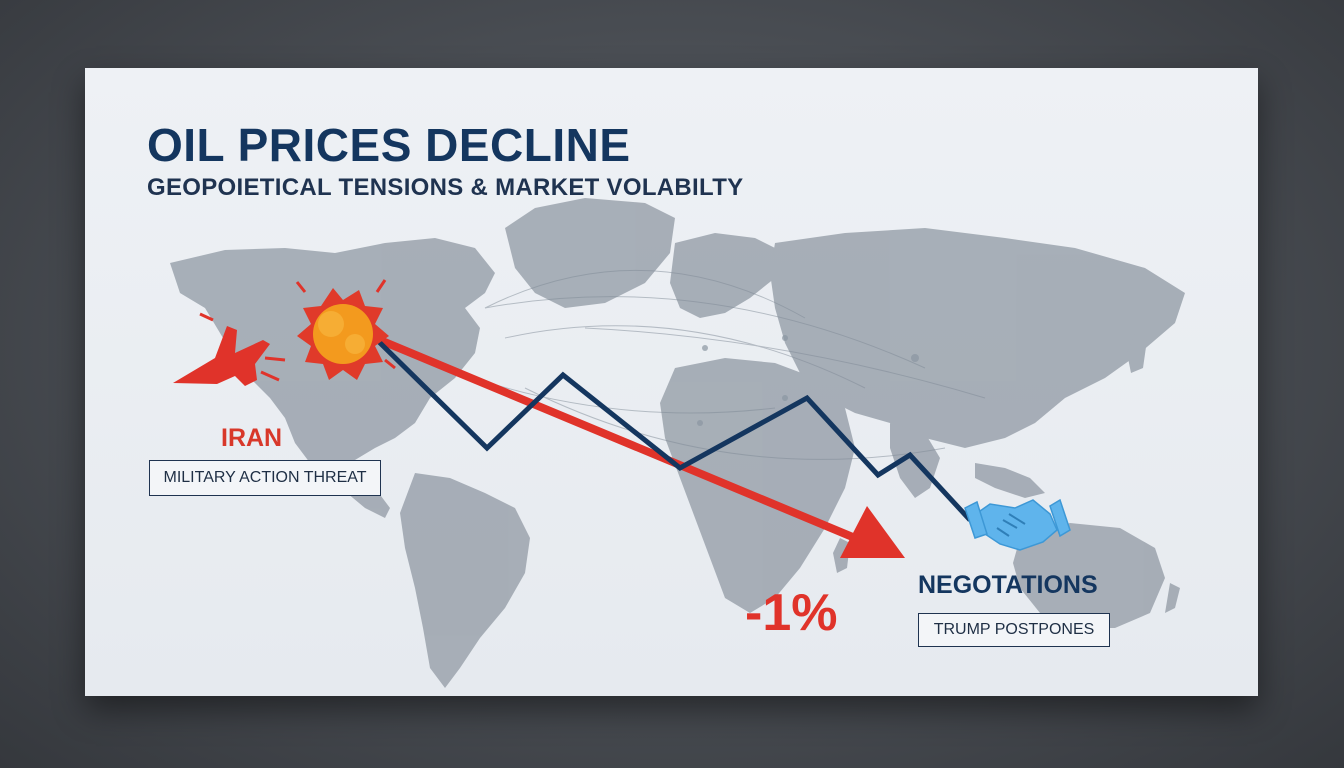  What do you see at coordinates (1172, 598) in the screenshot?
I see `new-zealand` at bounding box center [1172, 598].